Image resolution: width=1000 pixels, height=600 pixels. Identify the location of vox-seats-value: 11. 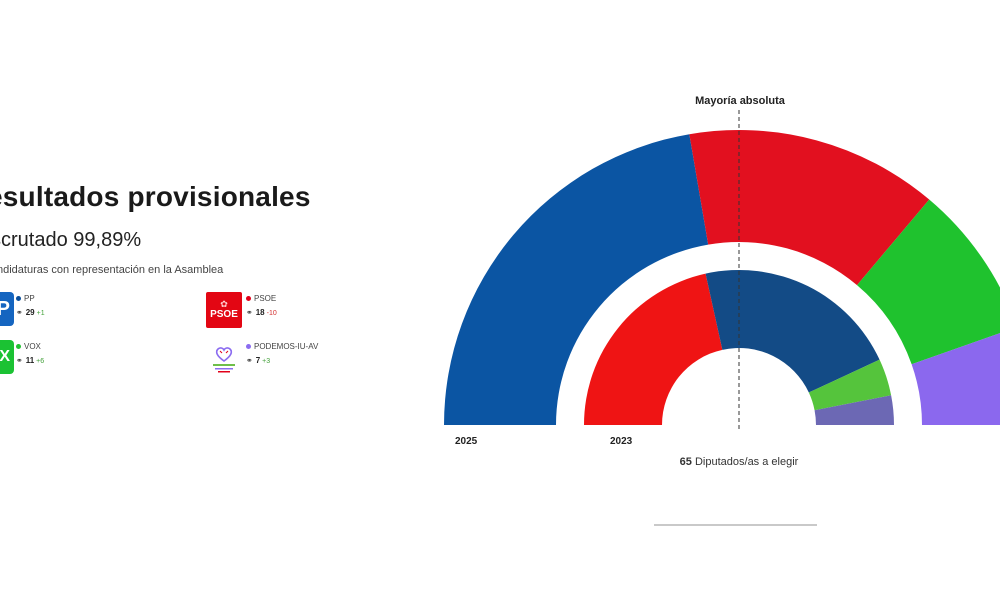
(30, 360).